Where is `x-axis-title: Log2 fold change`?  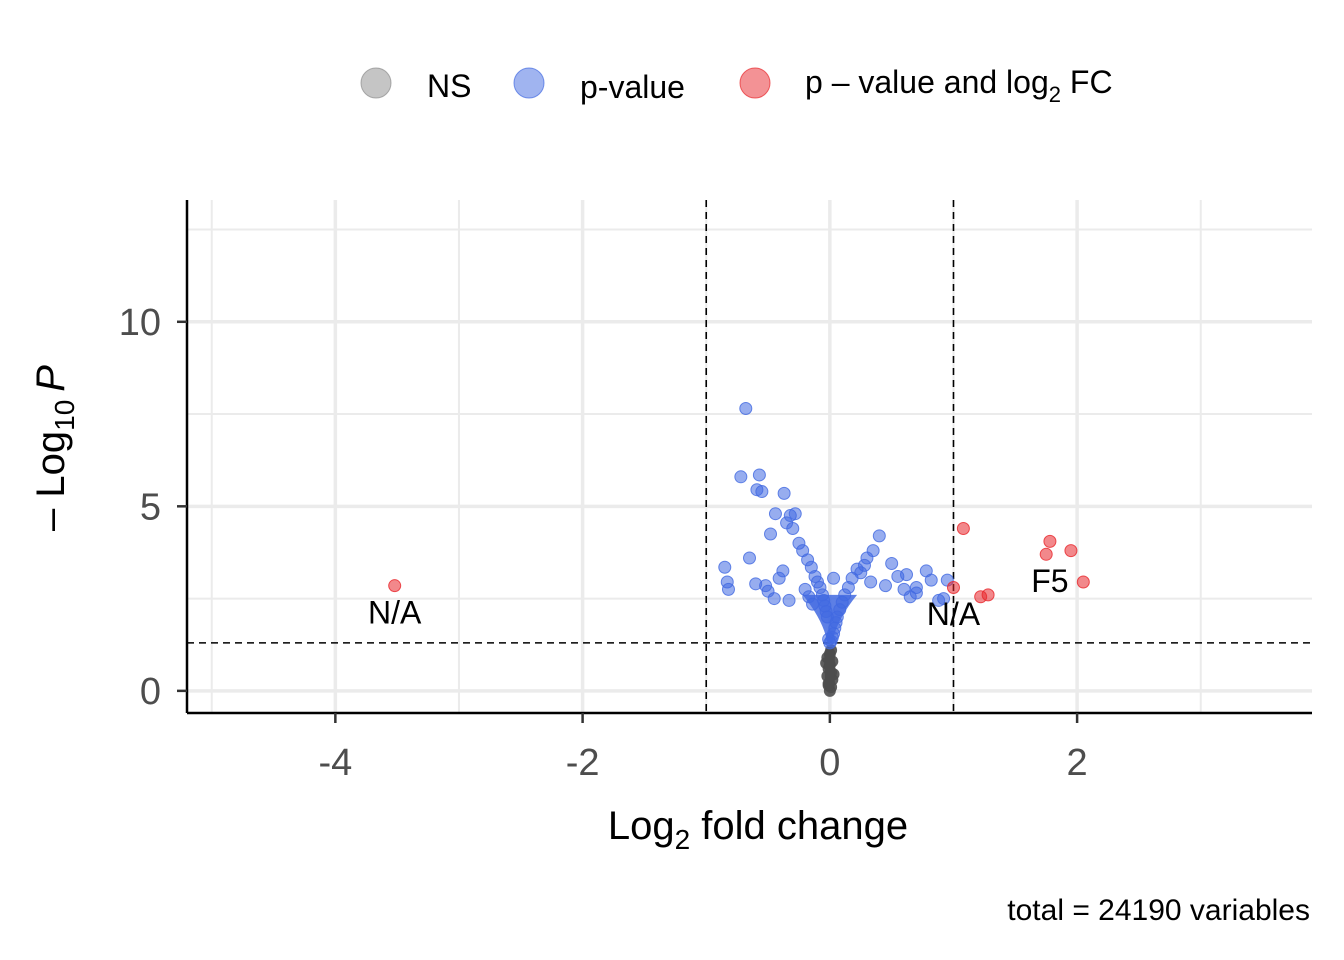 x-axis-title: Log2 fold change is located at coordinates (758, 829).